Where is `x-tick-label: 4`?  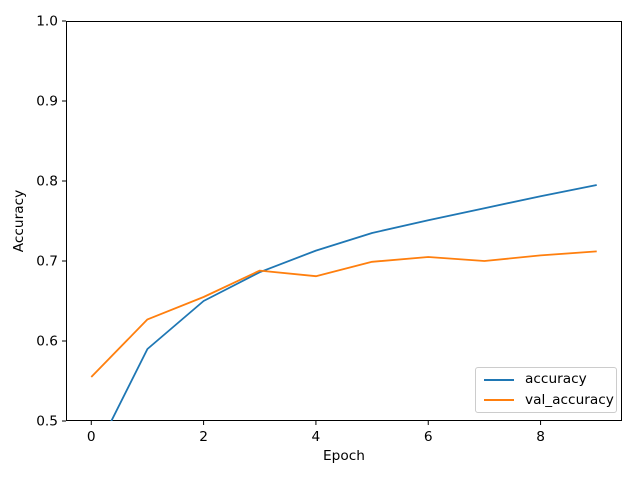 x-tick-label: 4 is located at coordinates (316, 437).